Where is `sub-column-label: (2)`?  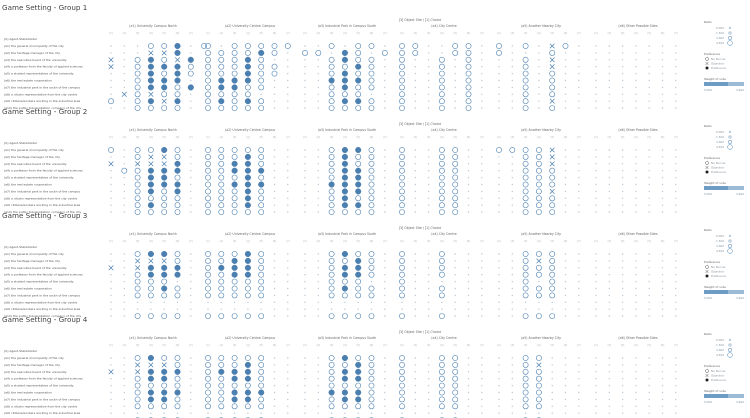
sub-column-label: (2) is located at coordinates (415, 241).